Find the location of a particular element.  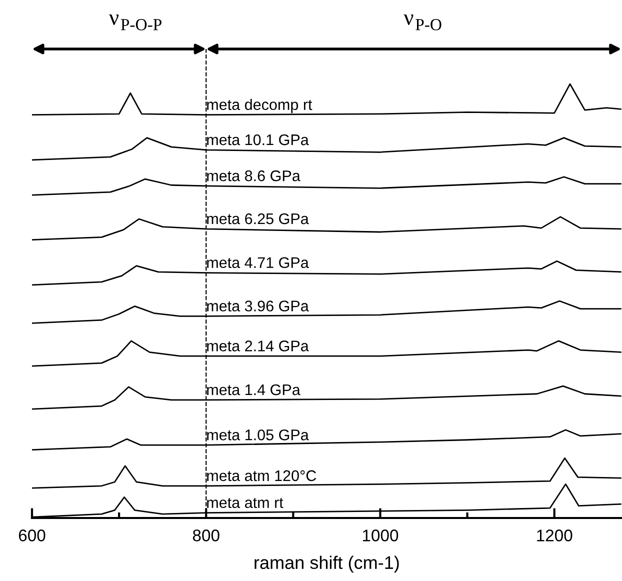

series-label: meta atm 120°C is located at coordinates (261, 476).